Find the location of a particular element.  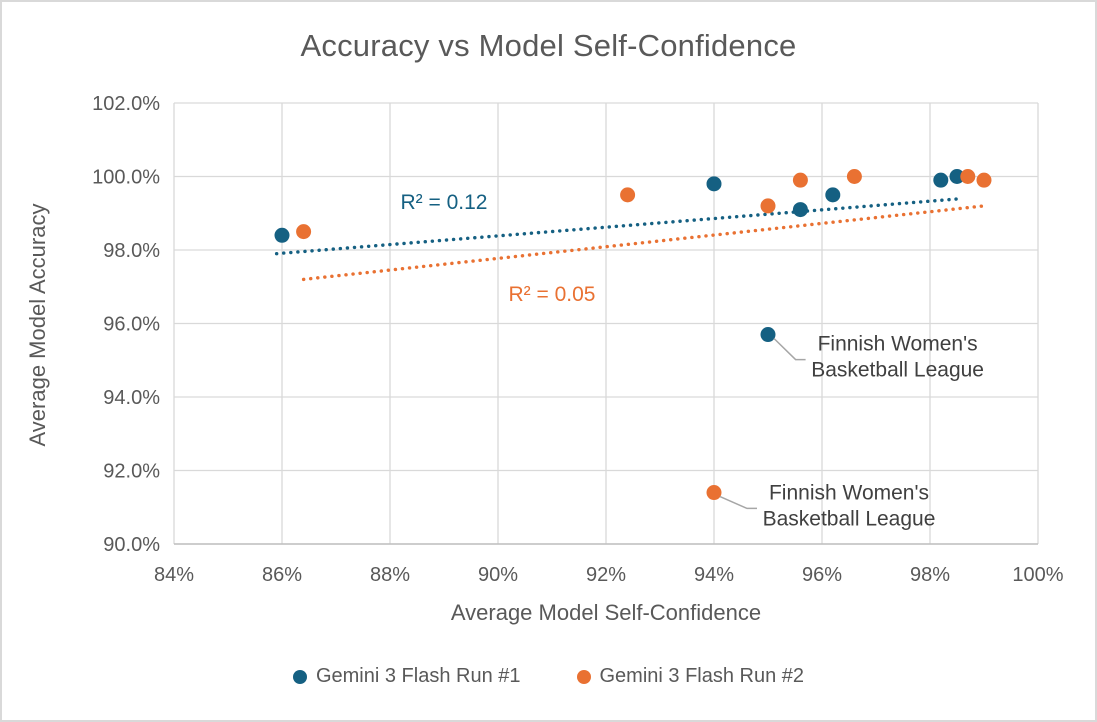

chart-title: Accuracy vs Model Self-Confidence is located at coordinates (548, 45).